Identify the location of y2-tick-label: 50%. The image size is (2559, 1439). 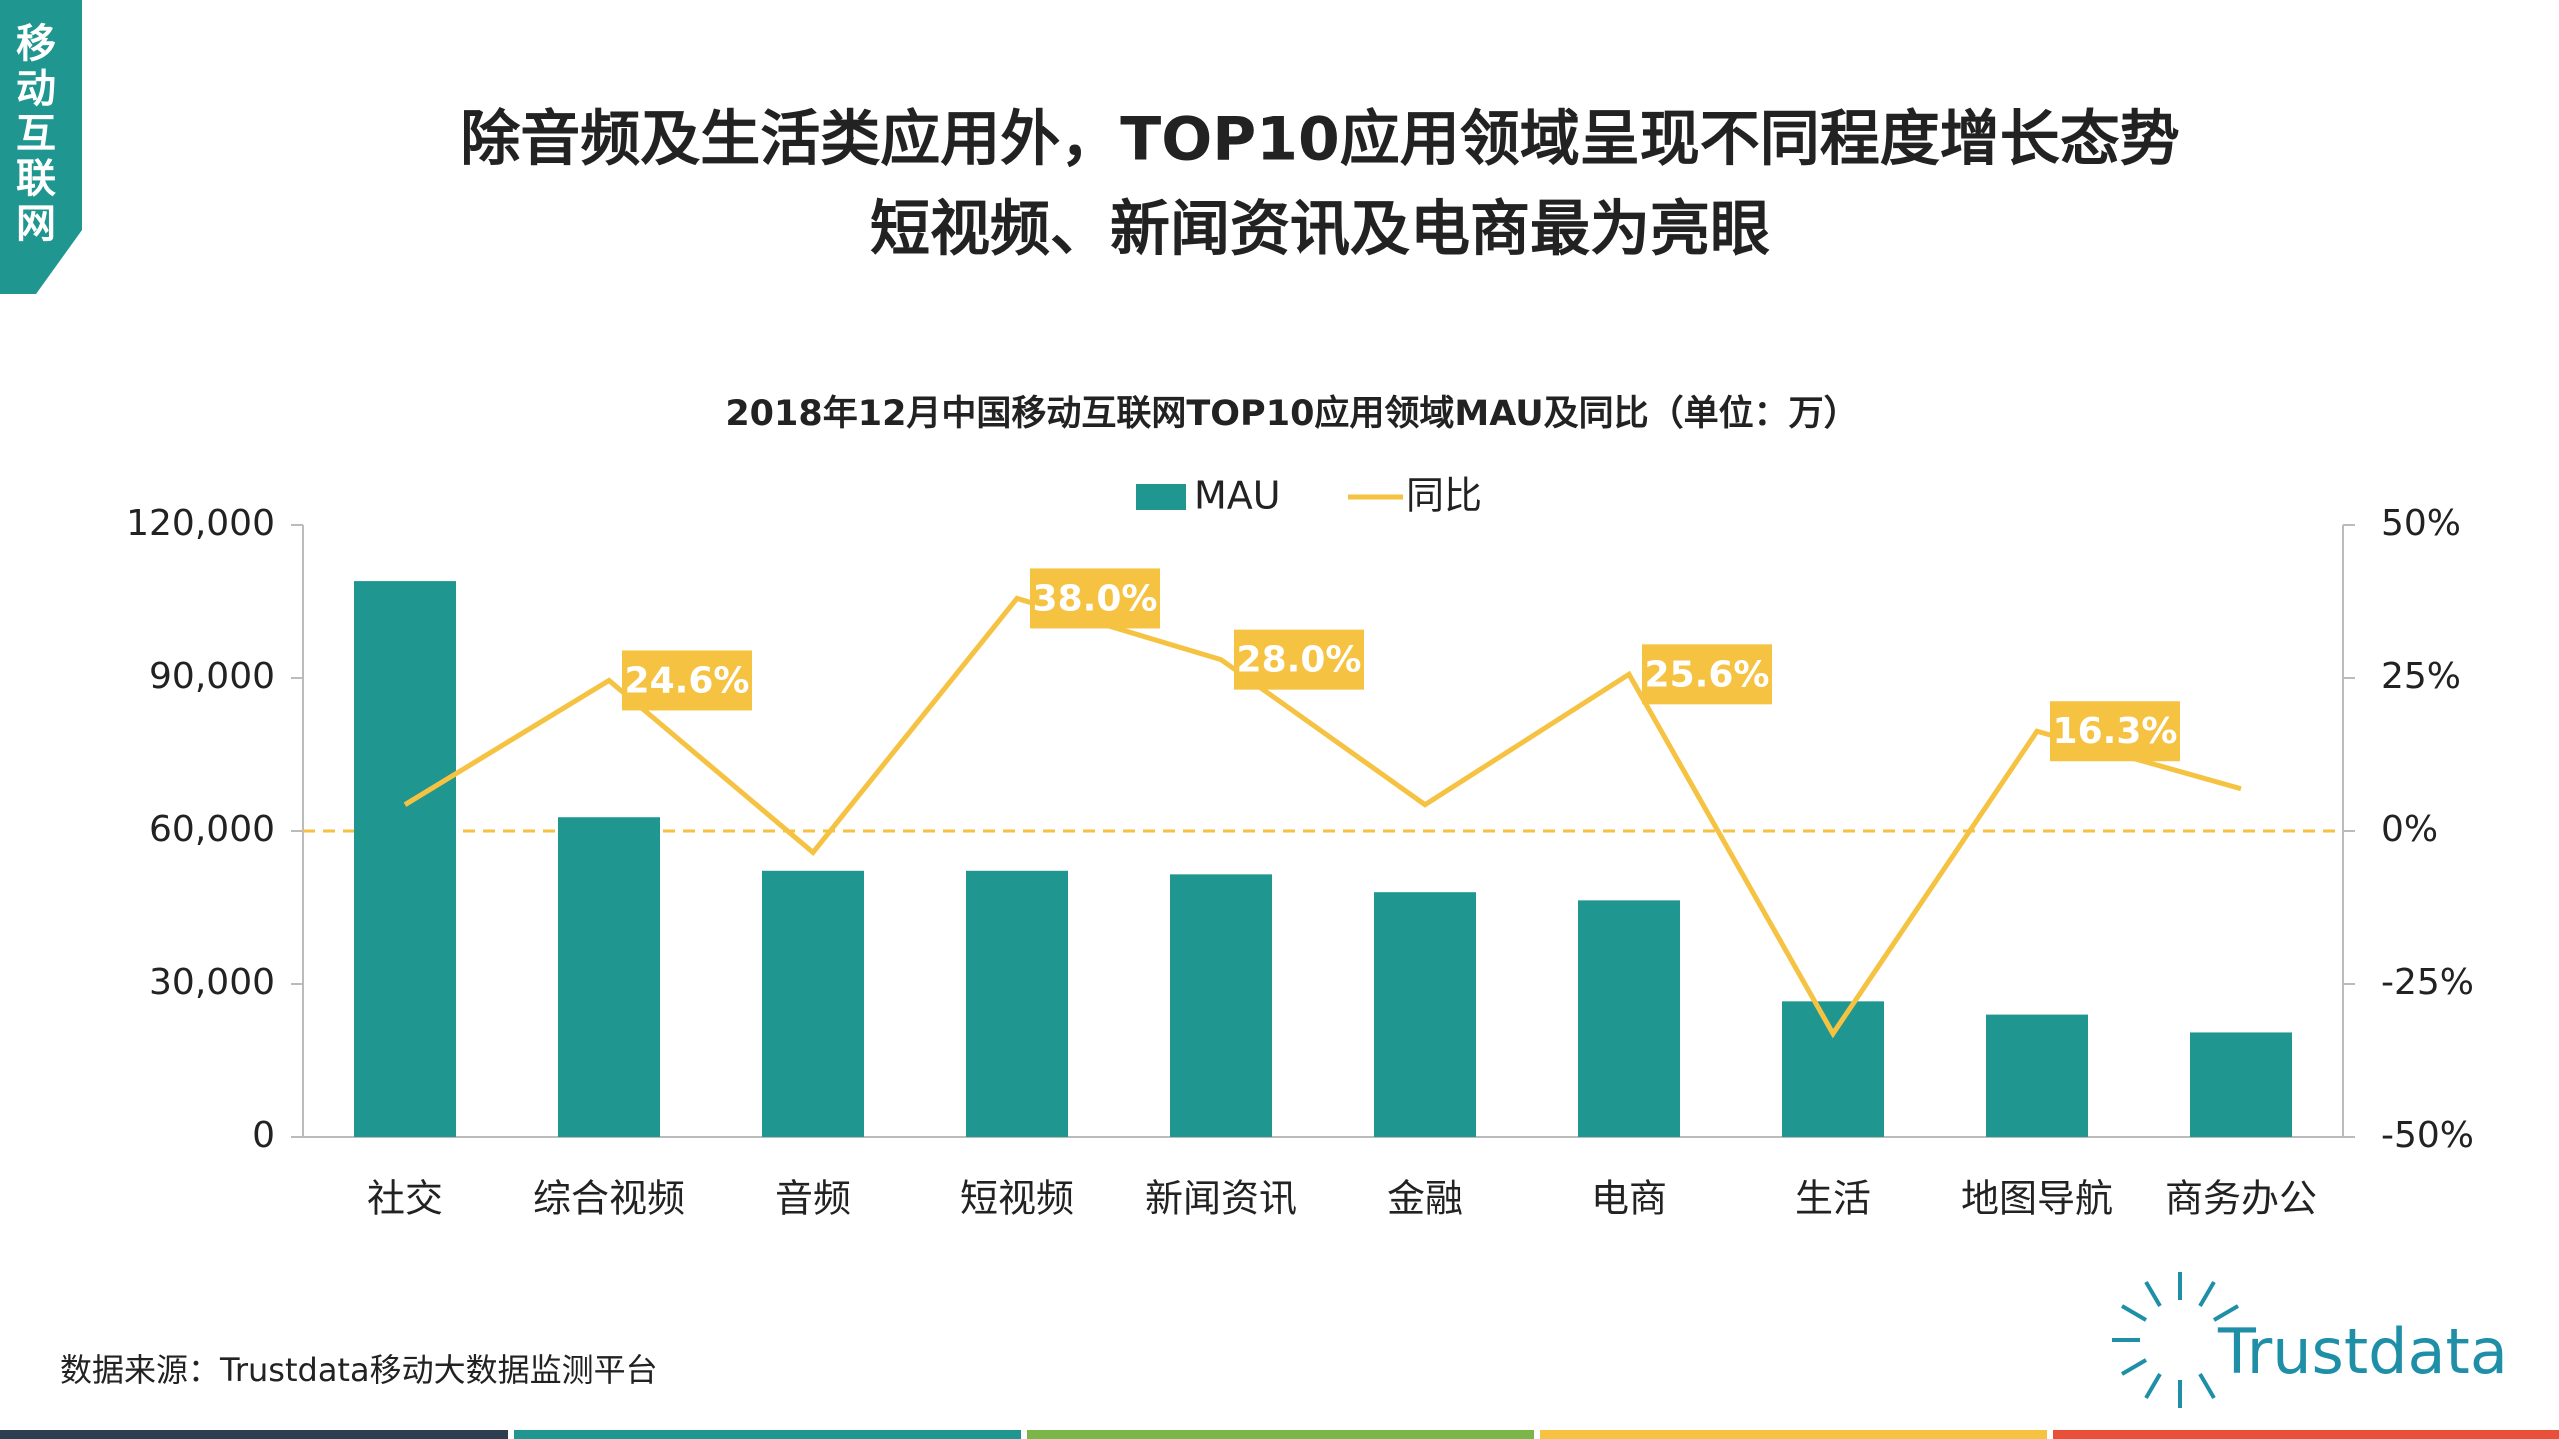
(2421, 523).